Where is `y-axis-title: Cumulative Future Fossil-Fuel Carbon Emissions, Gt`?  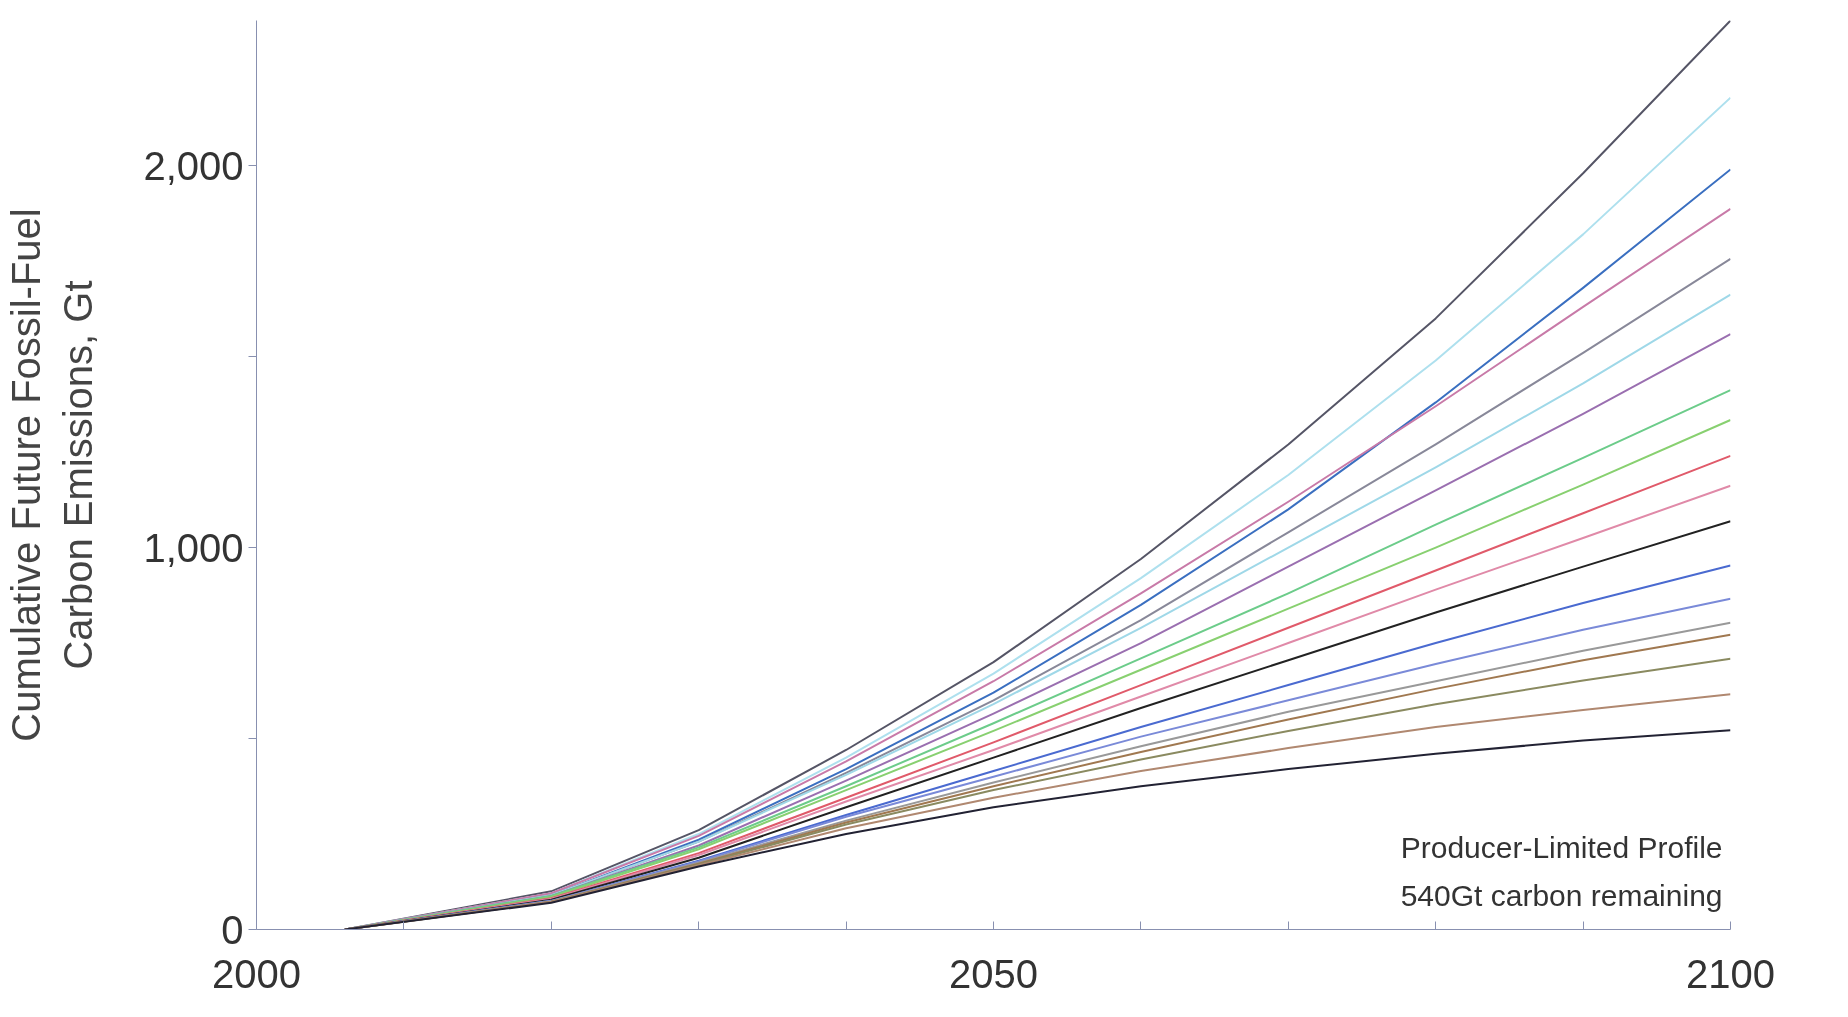 y-axis-title: Cumulative Future Fossil-Fuel Carbon Emissions, Gt is located at coordinates (52, 475).